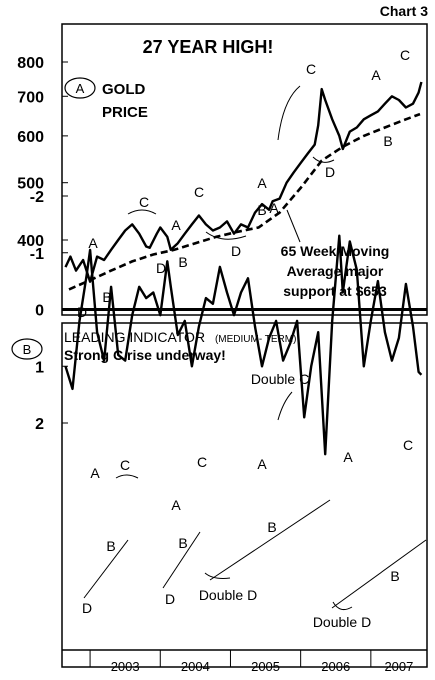 Image resolution: width=435 pixels, height=680 pixels. What do you see at coordinates (30, 241) in the screenshot?
I see `y-tick-label: 400` at bounding box center [30, 241].